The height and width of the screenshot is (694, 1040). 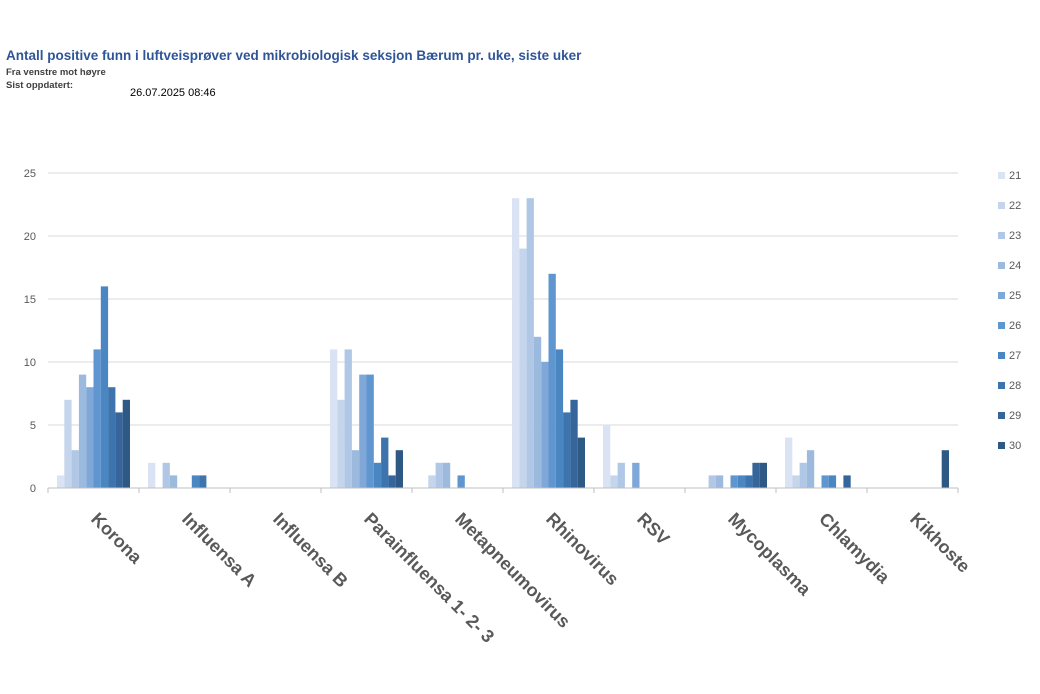 What do you see at coordinates (653, 529) in the screenshot?
I see `category-label: RSV` at bounding box center [653, 529].